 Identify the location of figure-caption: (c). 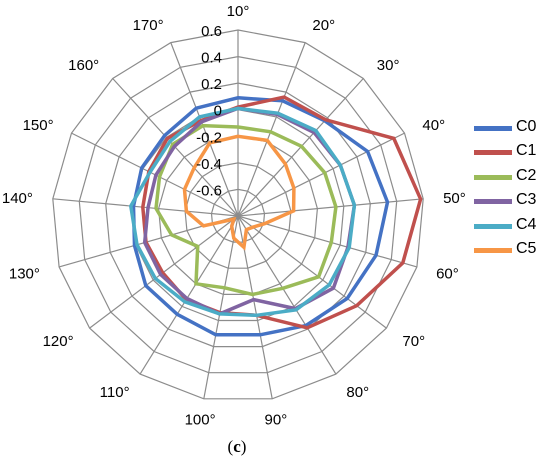
(237, 446).